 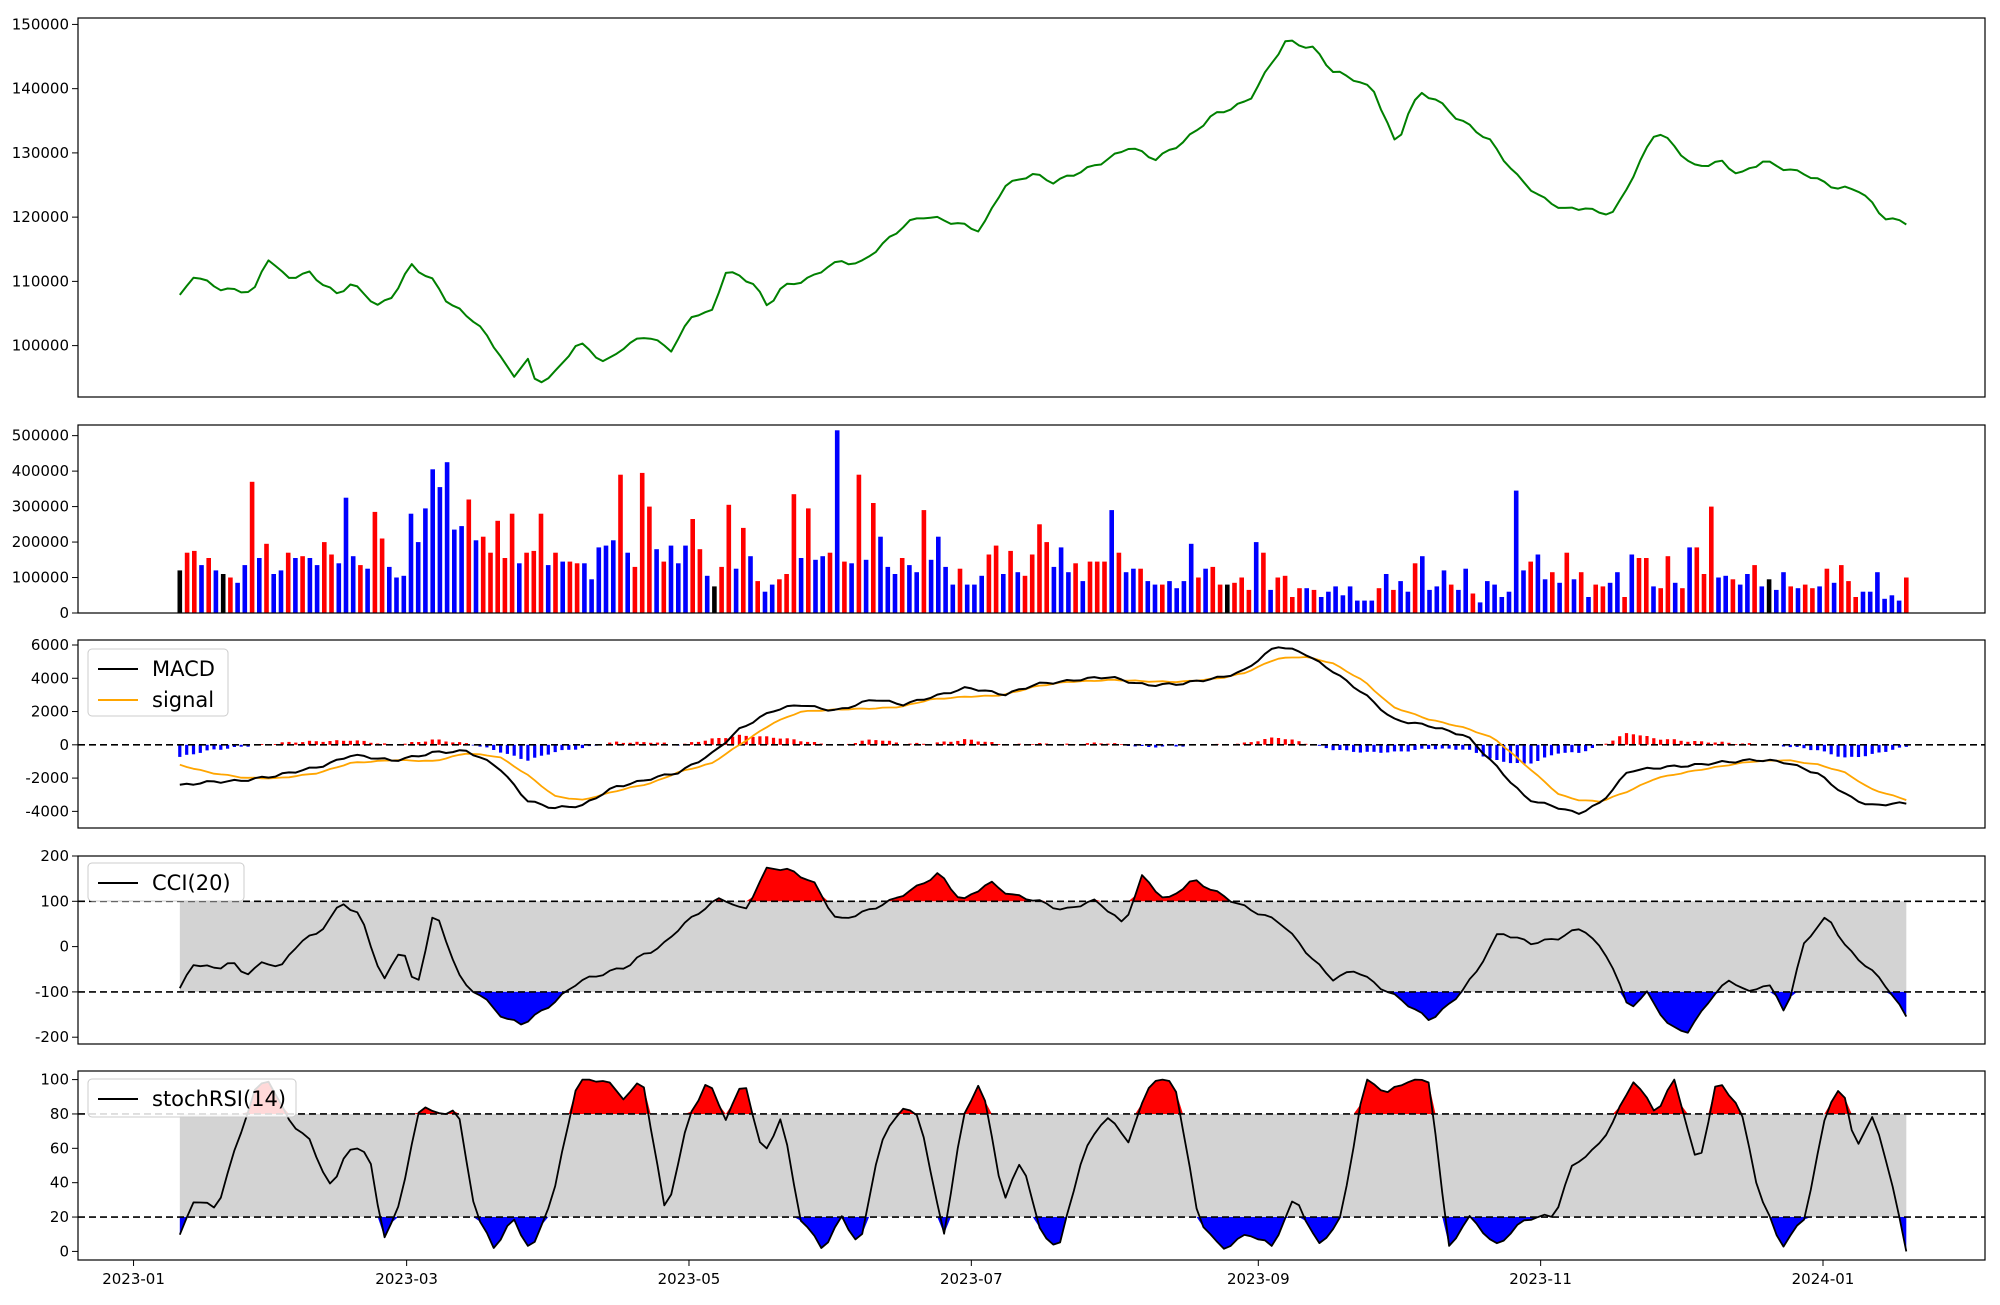 What do you see at coordinates (50, 712) in the screenshot?
I see `macd-ytick-label: 2000` at bounding box center [50, 712].